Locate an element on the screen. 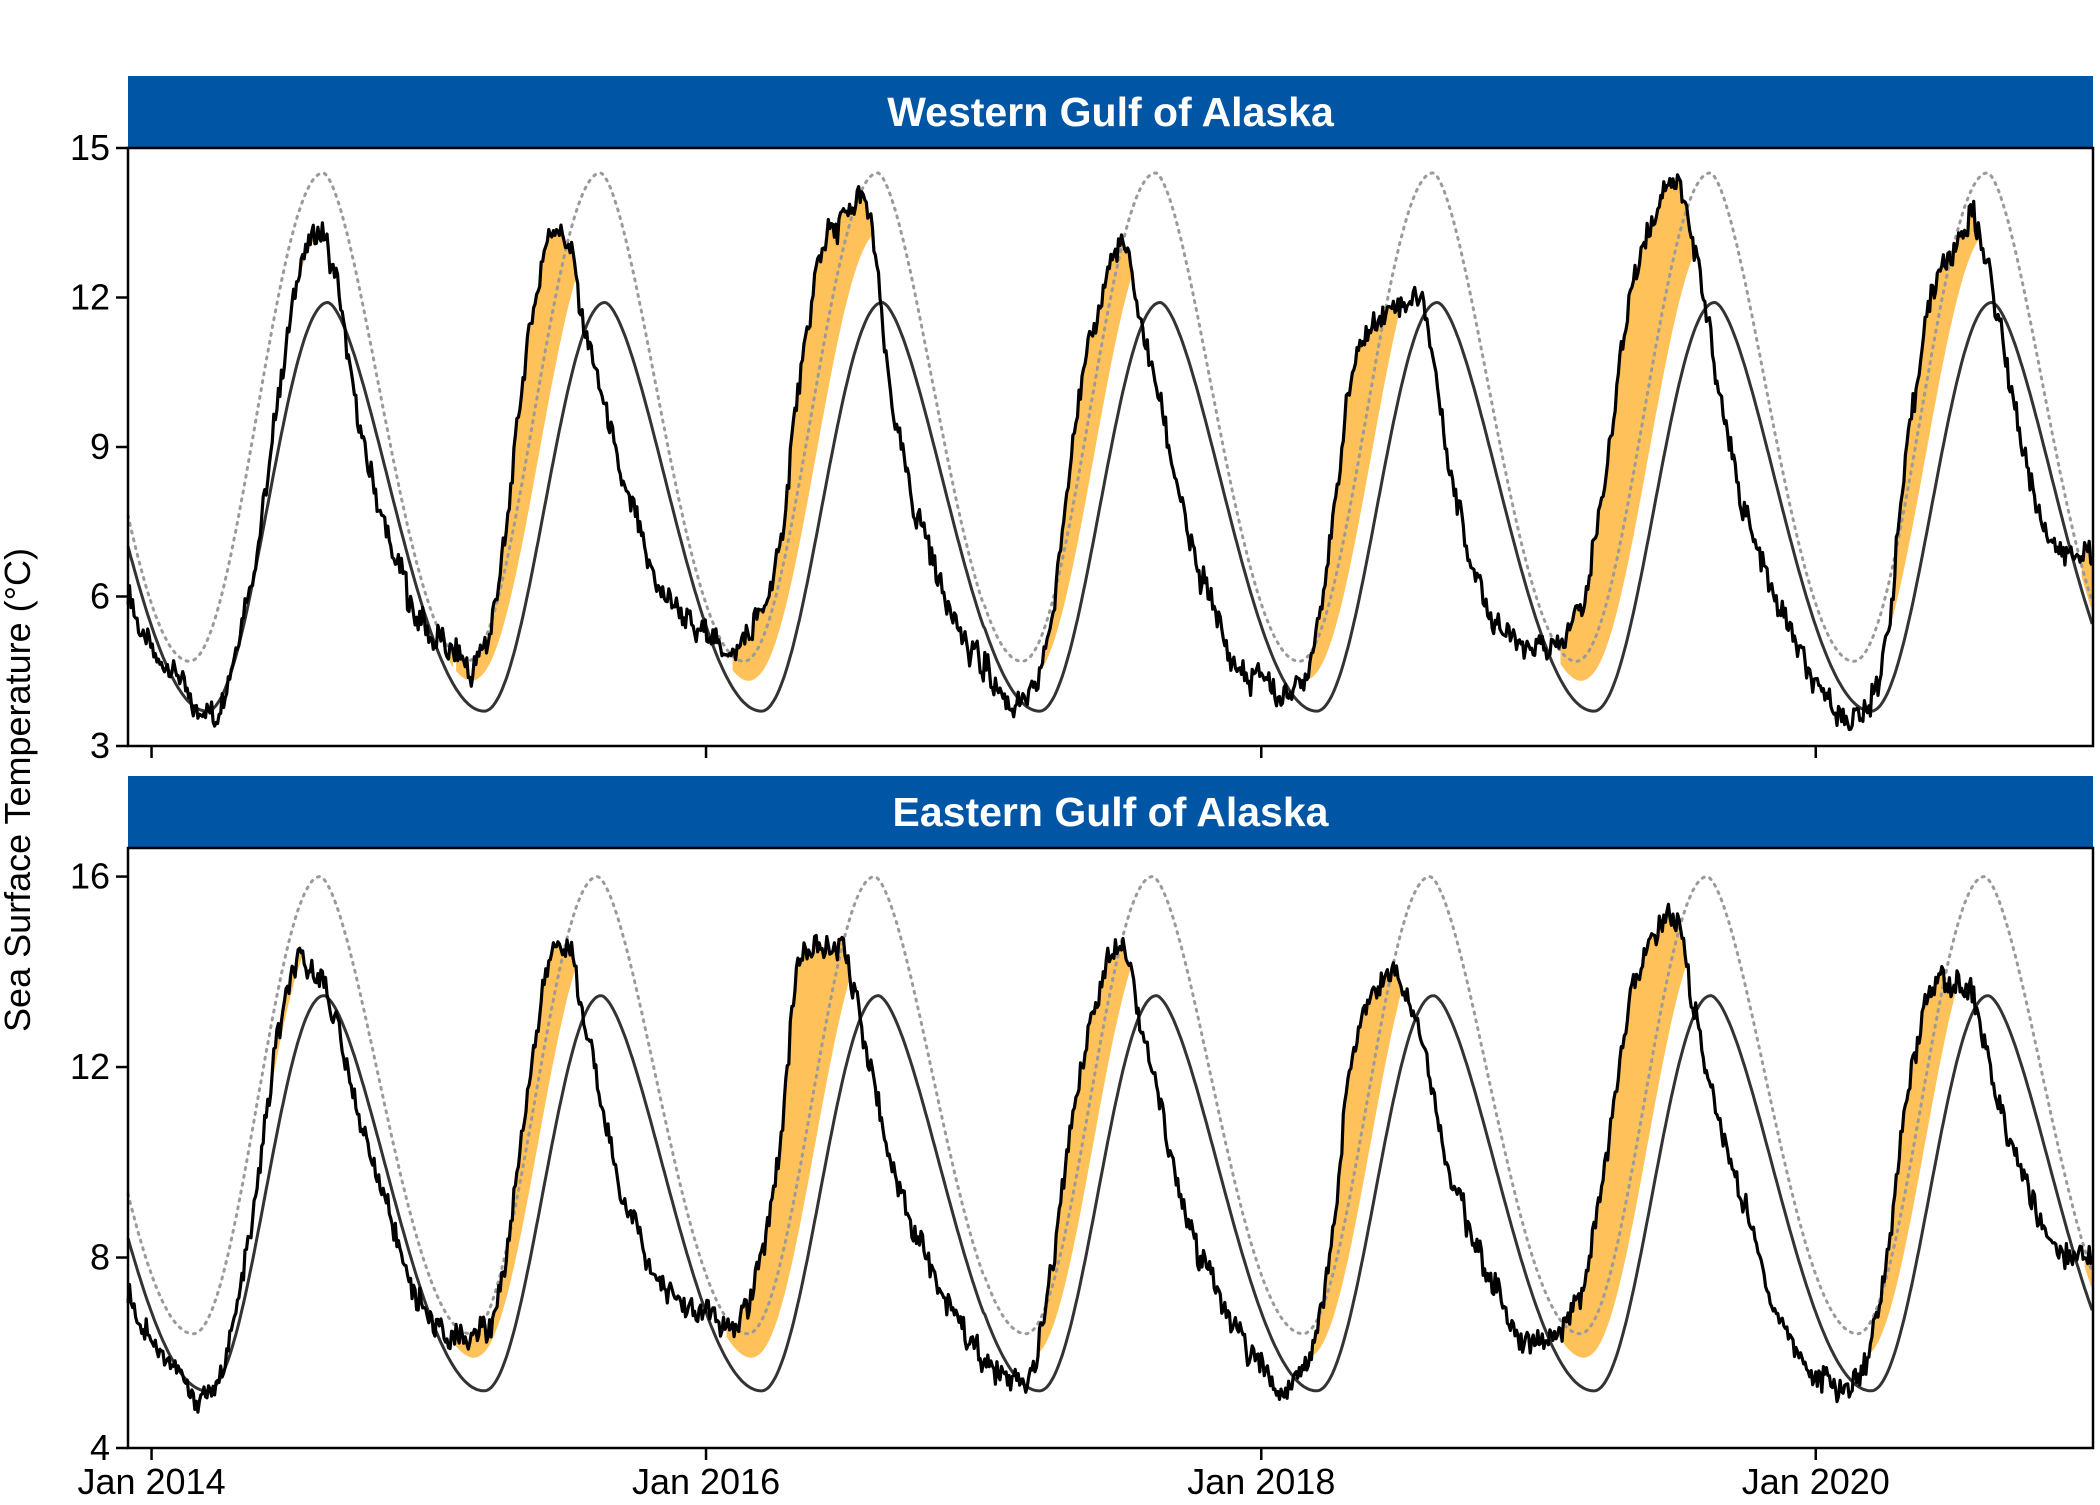  strip-title: Western Gulf of Alaska is located at coordinates (1111, 112).